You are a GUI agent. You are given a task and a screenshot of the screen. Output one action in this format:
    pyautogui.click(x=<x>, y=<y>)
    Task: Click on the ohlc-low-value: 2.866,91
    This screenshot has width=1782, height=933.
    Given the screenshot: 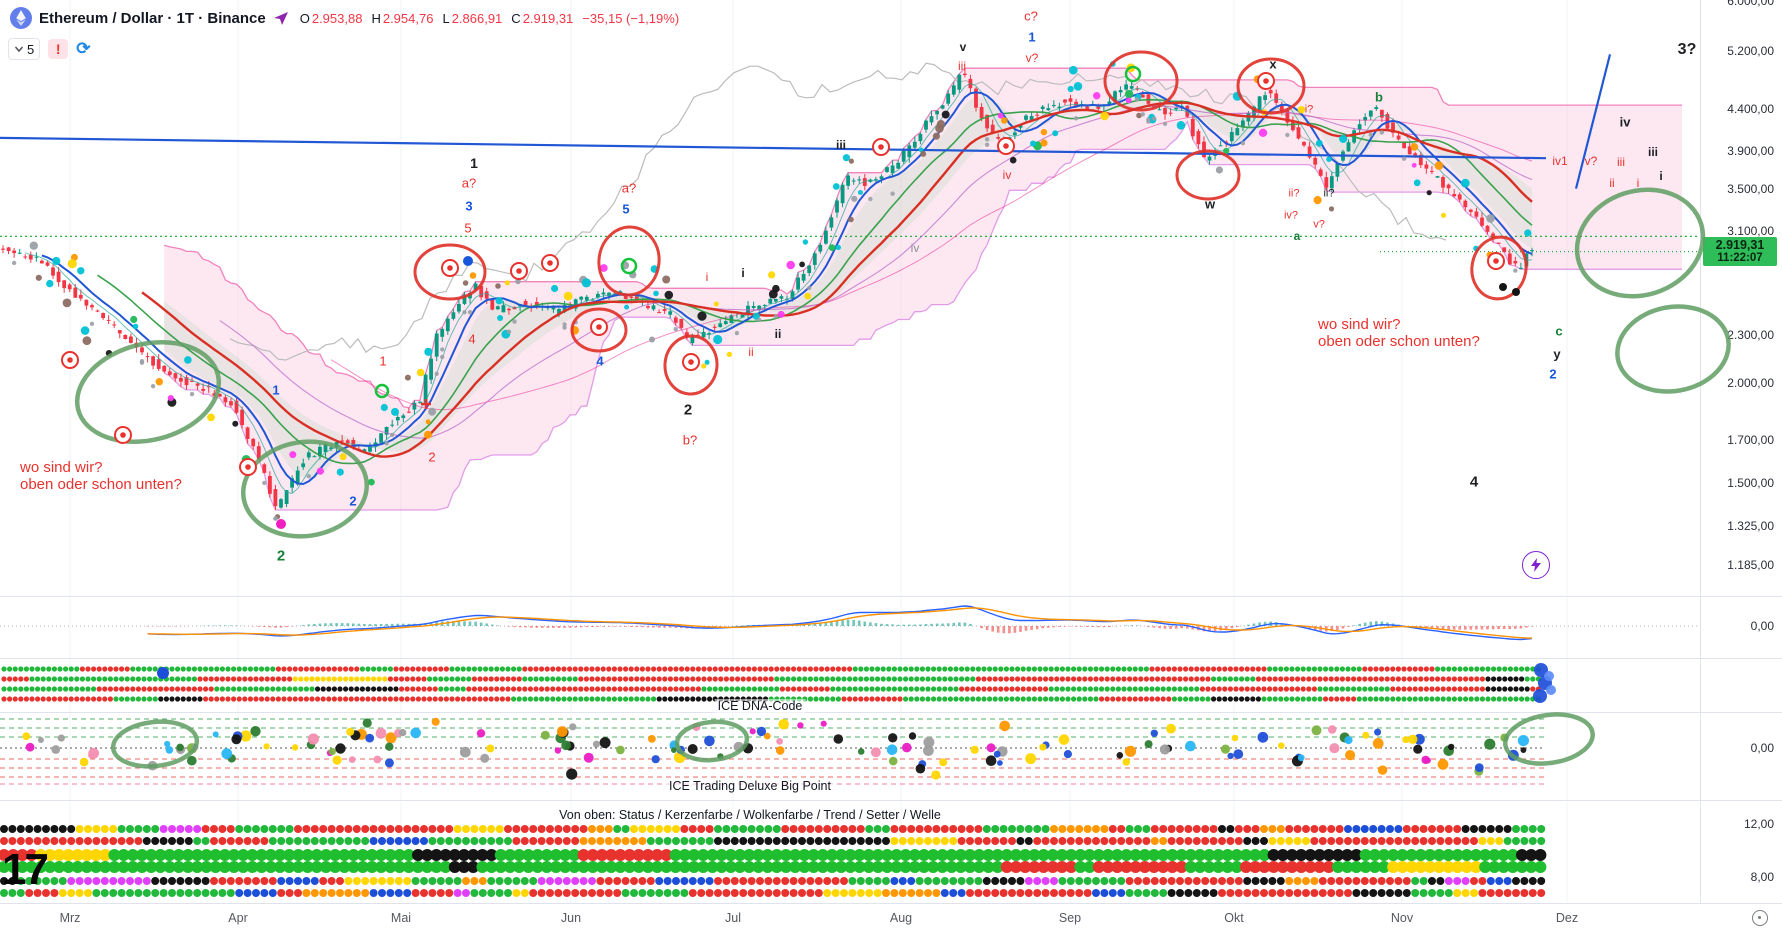 What is the action you would take?
    pyautogui.click(x=477, y=18)
    